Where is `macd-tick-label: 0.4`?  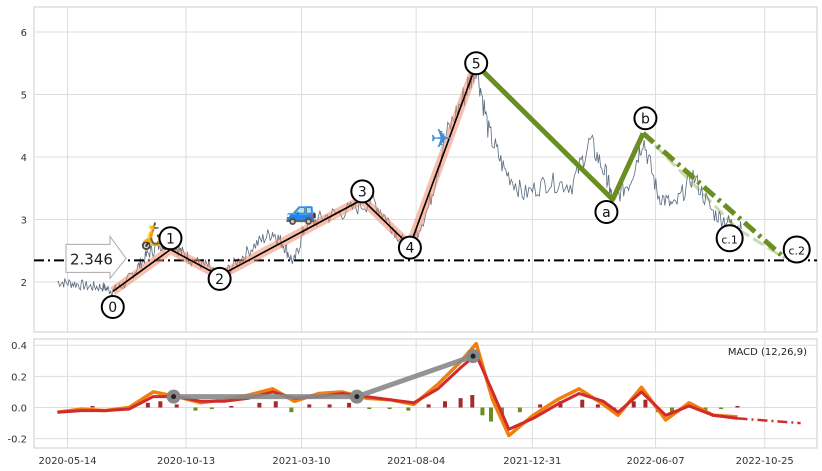 macd-tick-label: 0.4 is located at coordinates (19, 346).